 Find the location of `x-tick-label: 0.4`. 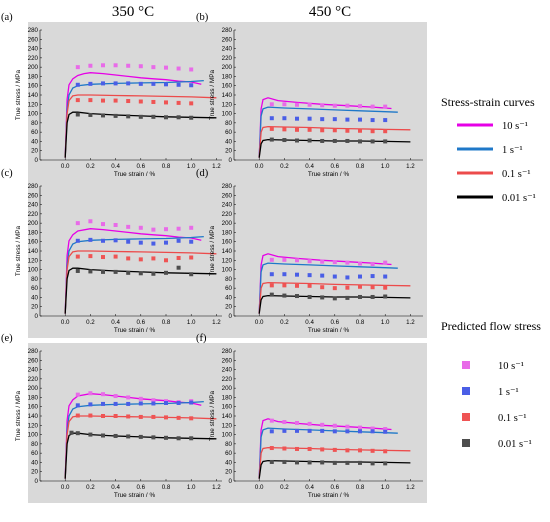

x-tick-label: 0.4 is located at coordinates (115, 322).